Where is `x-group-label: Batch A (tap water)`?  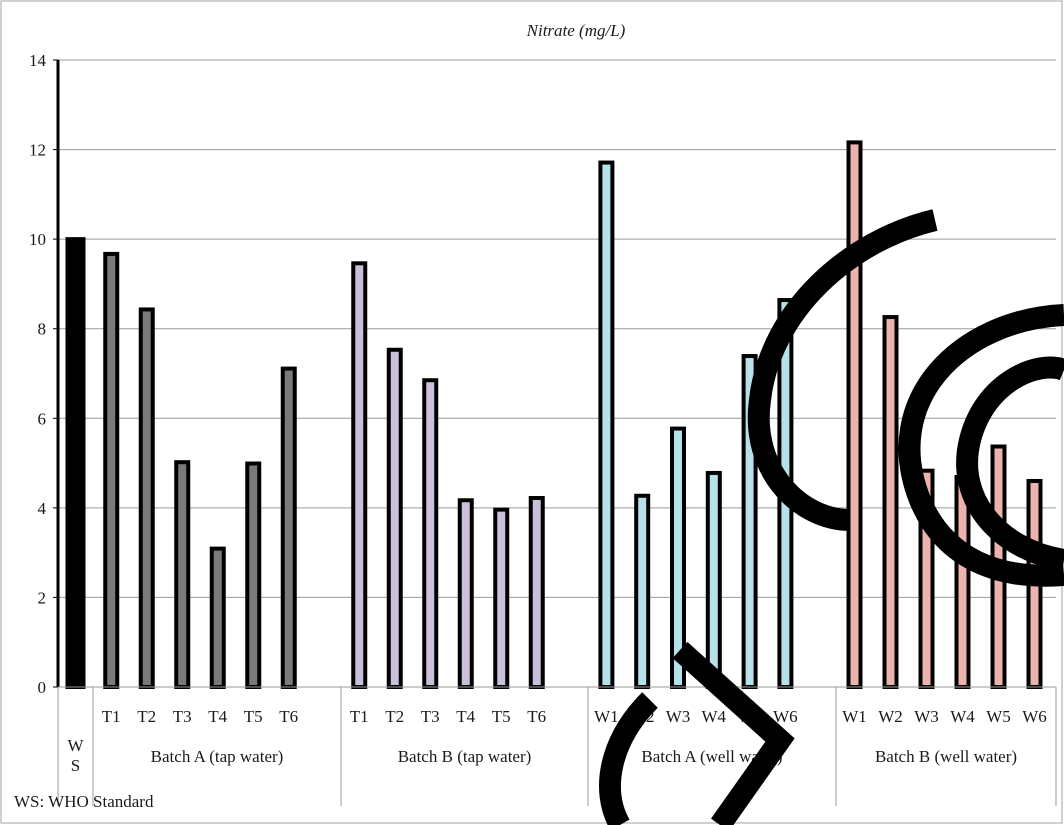
x-group-label: Batch A (tap water) is located at coordinates (217, 756).